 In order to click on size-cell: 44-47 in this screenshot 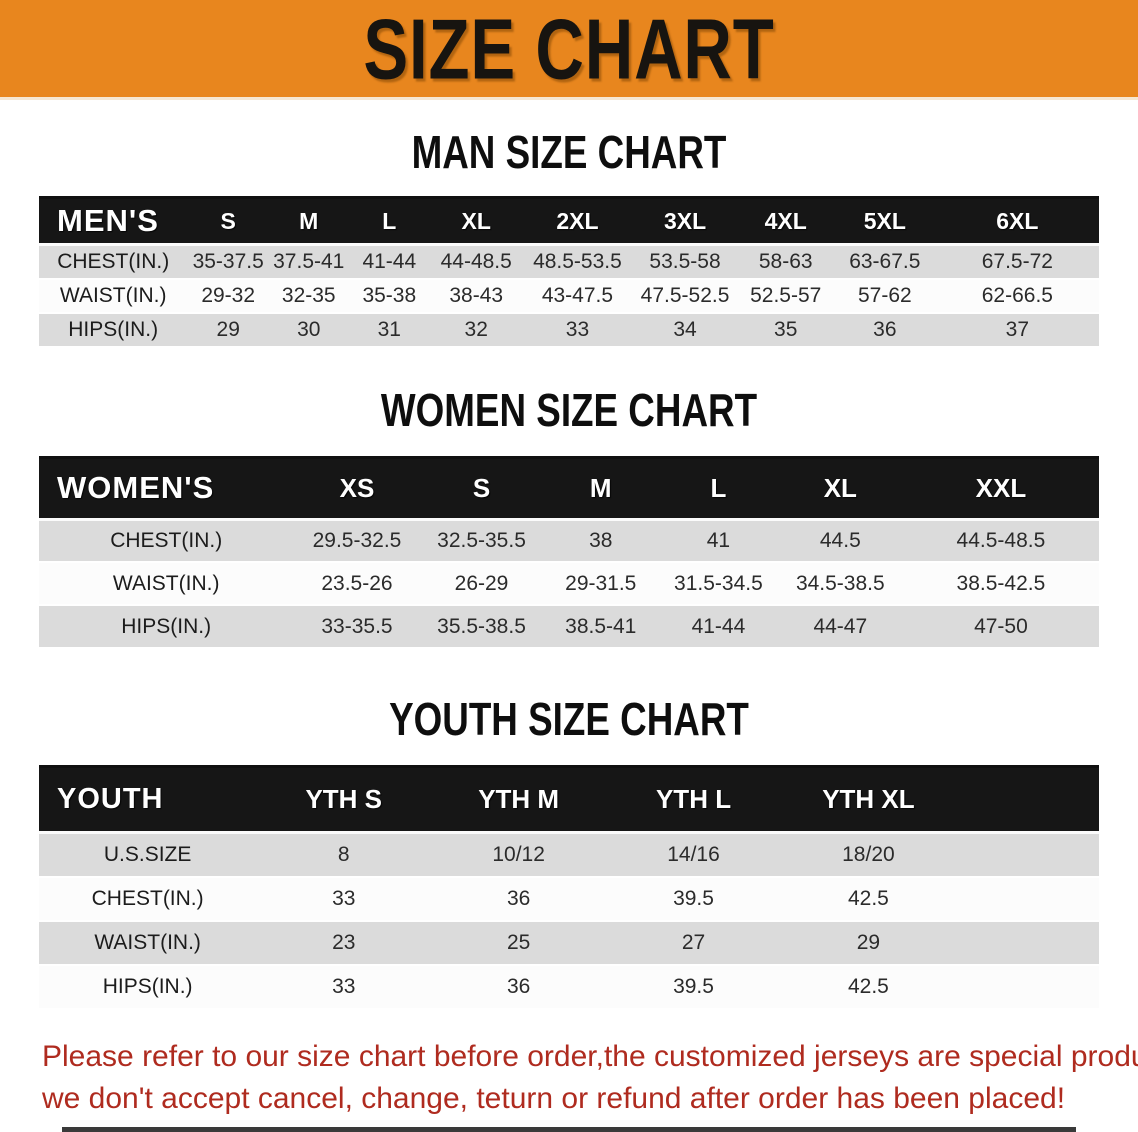, I will do `click(840, 626)`.